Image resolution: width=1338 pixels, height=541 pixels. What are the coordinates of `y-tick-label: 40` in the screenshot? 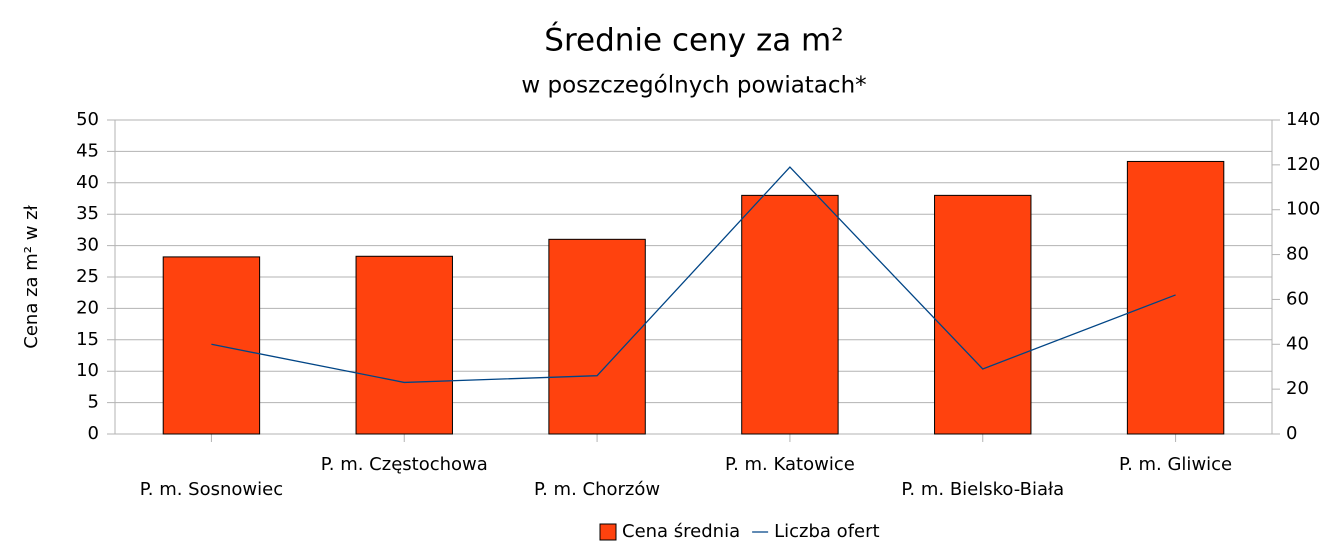 It's located at (87, 182).